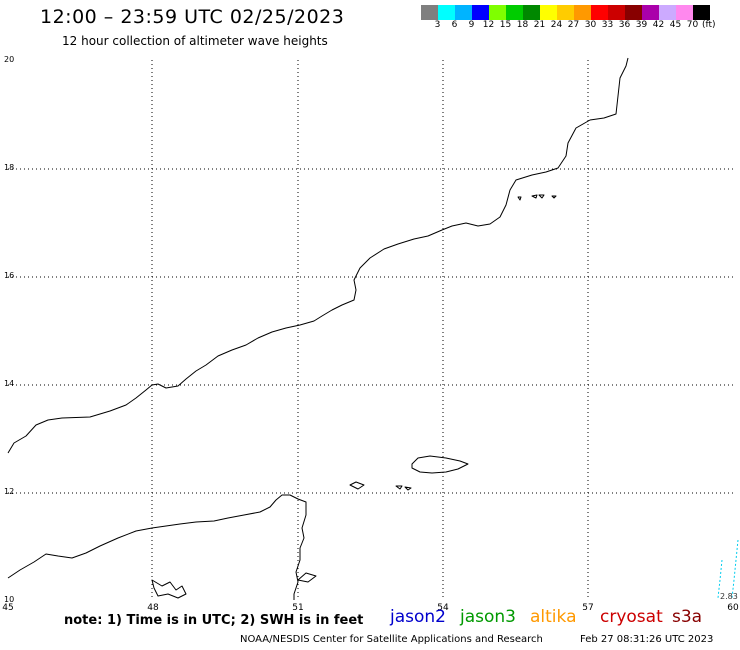 The width and height of the screenshot is (740, 650). I want to click on x-tick-label: 54, so click(443, 608).